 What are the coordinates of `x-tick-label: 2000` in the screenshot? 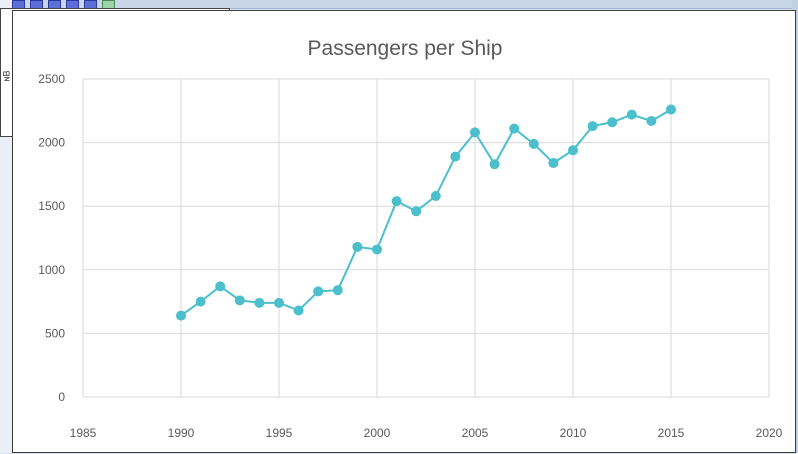 It's located at (377, 433).